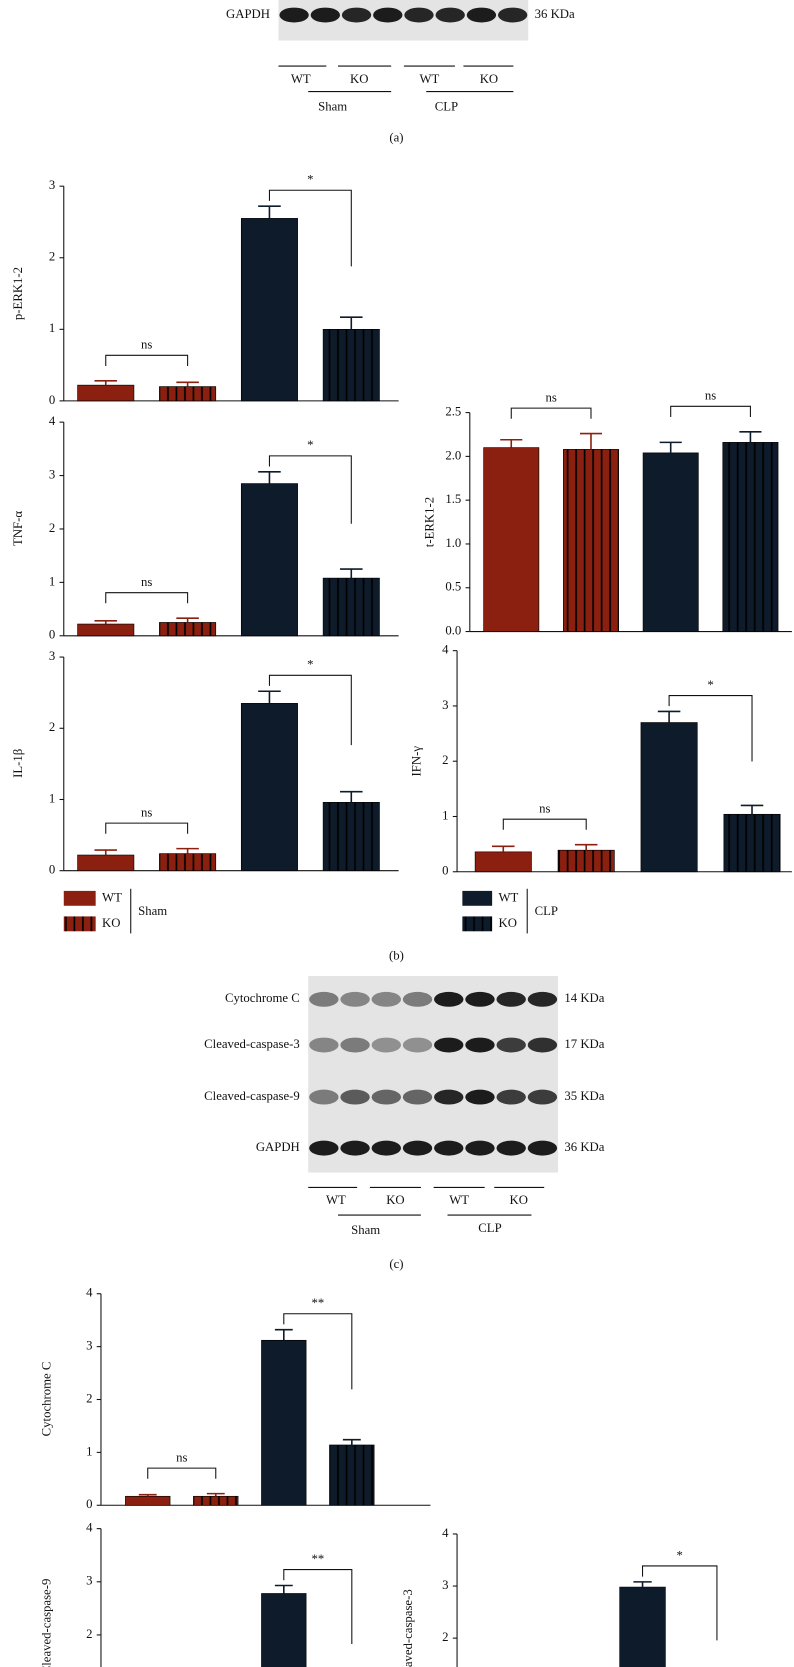 The image size is (794, 1667). I want to click on significance-label: *, so click(710, 685).